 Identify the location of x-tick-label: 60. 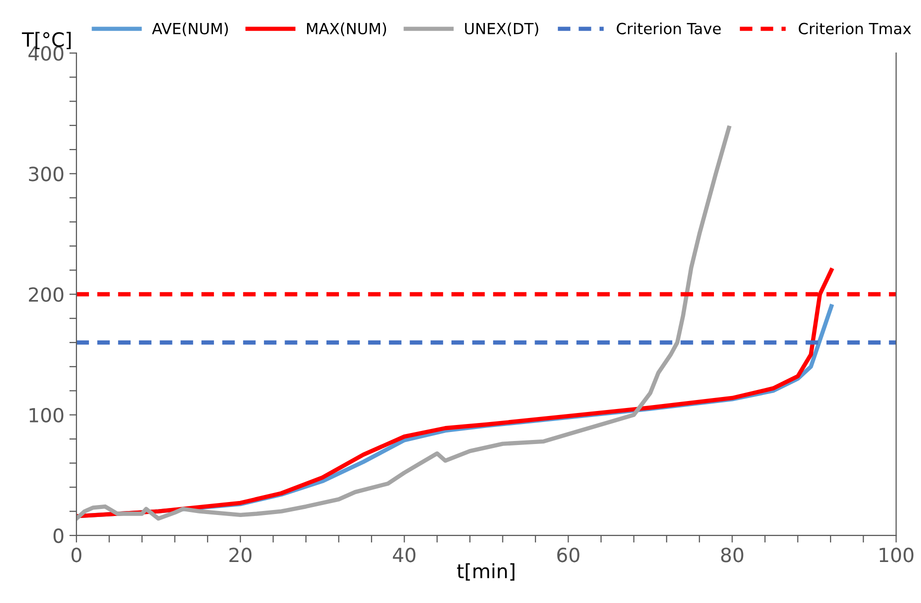
(568, 555).